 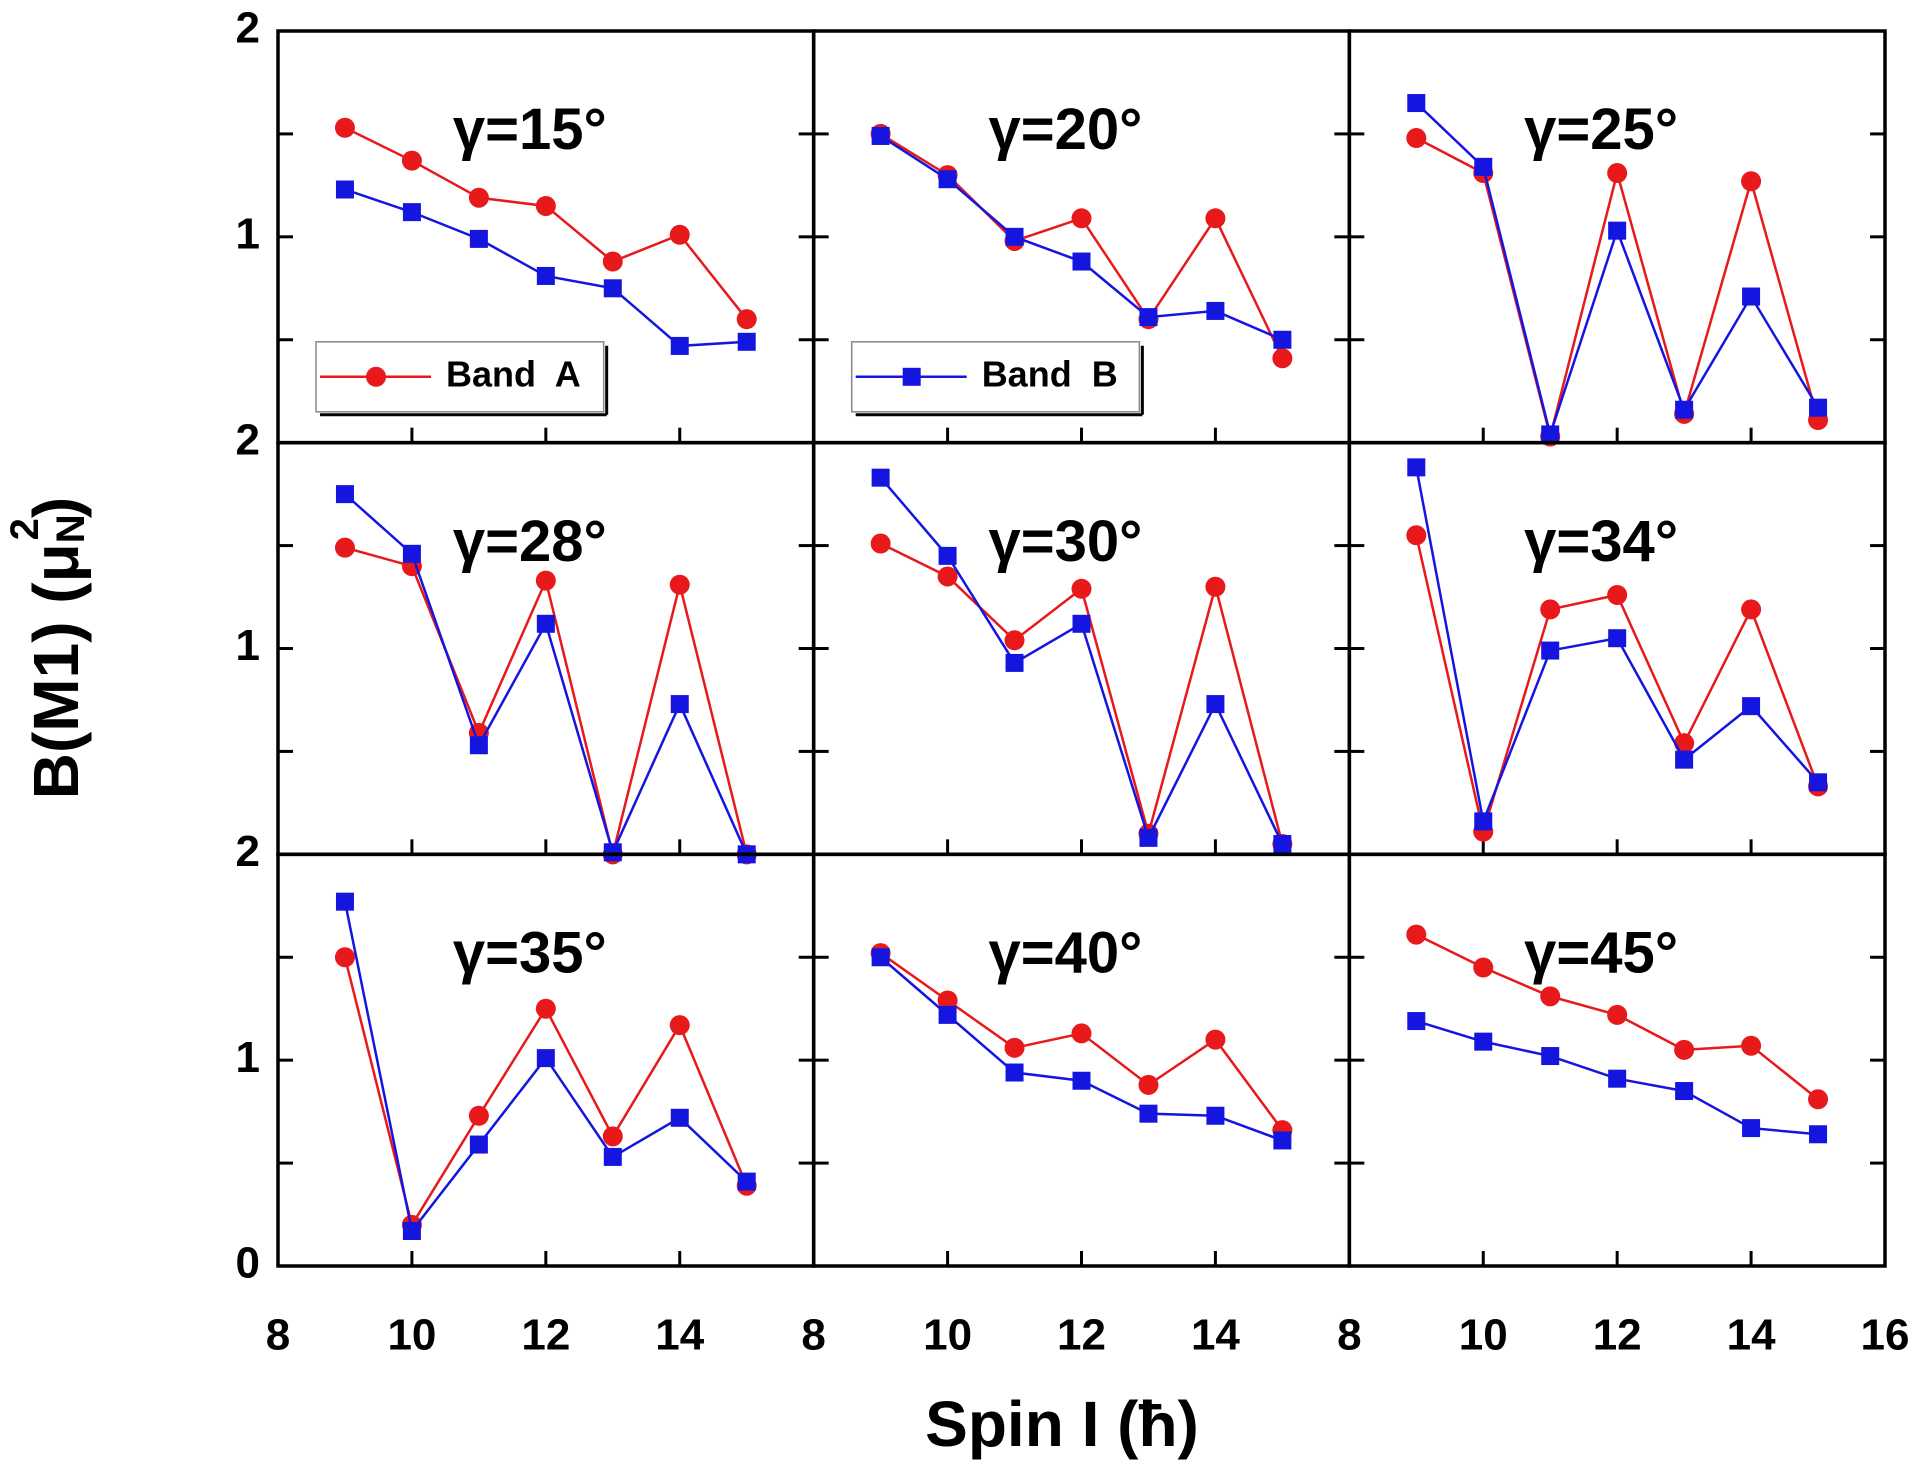 What do you see at coordinates (1066, 541) in the screenshot?
I see `panel-title: γ=30°` at bounding box center [1066, 541].